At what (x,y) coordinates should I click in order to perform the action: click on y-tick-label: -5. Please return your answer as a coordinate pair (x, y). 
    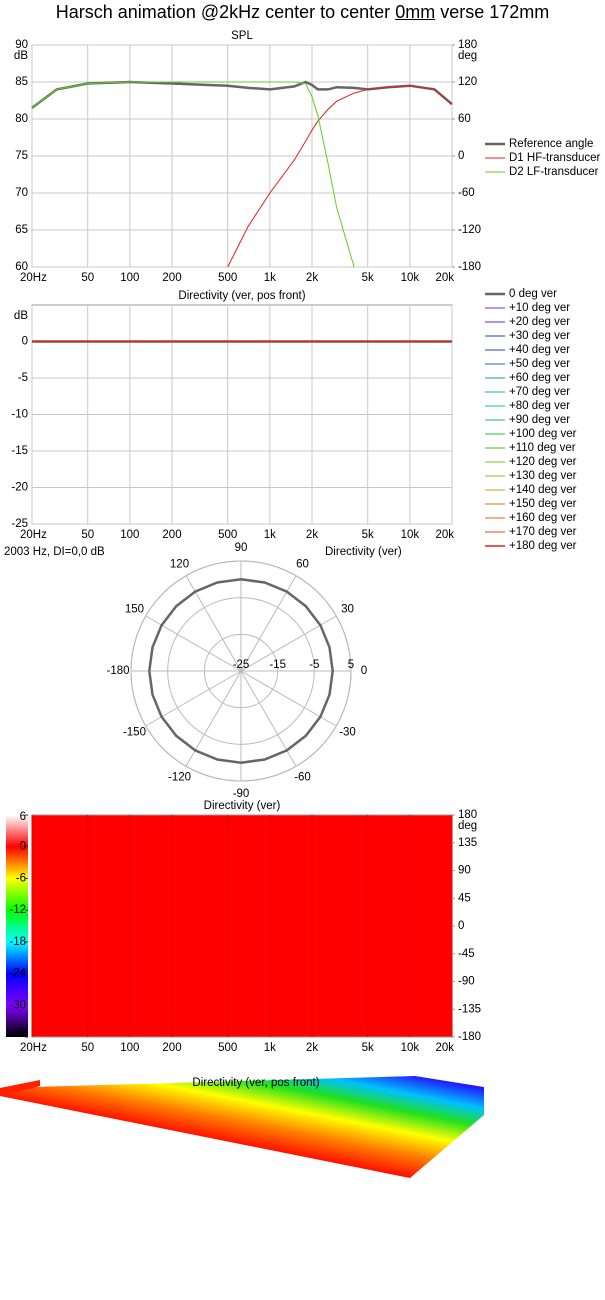
    Looking at the image, I should click on (23, 378).